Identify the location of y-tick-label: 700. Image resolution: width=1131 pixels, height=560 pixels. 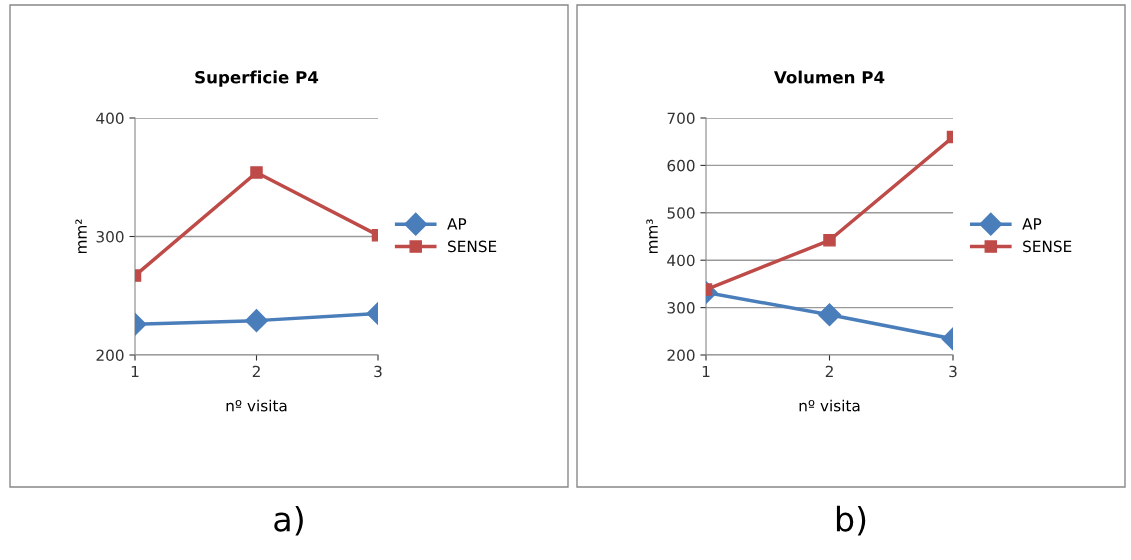
(681, 118).